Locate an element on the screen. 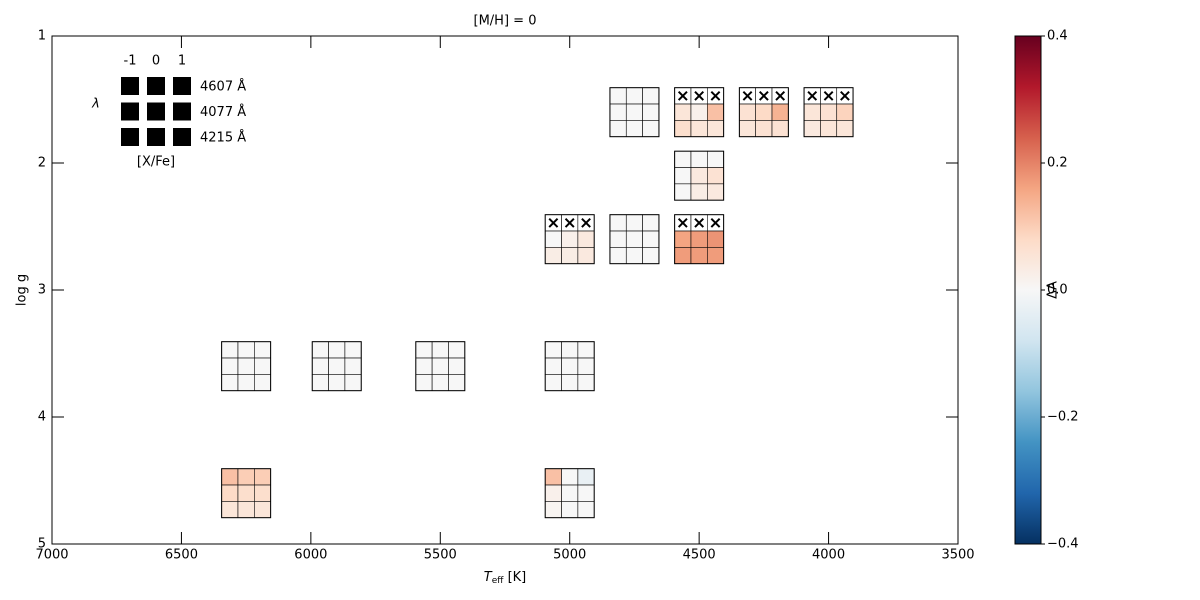  legend-xfe-value: 0 is located at coordinates (156, 61).